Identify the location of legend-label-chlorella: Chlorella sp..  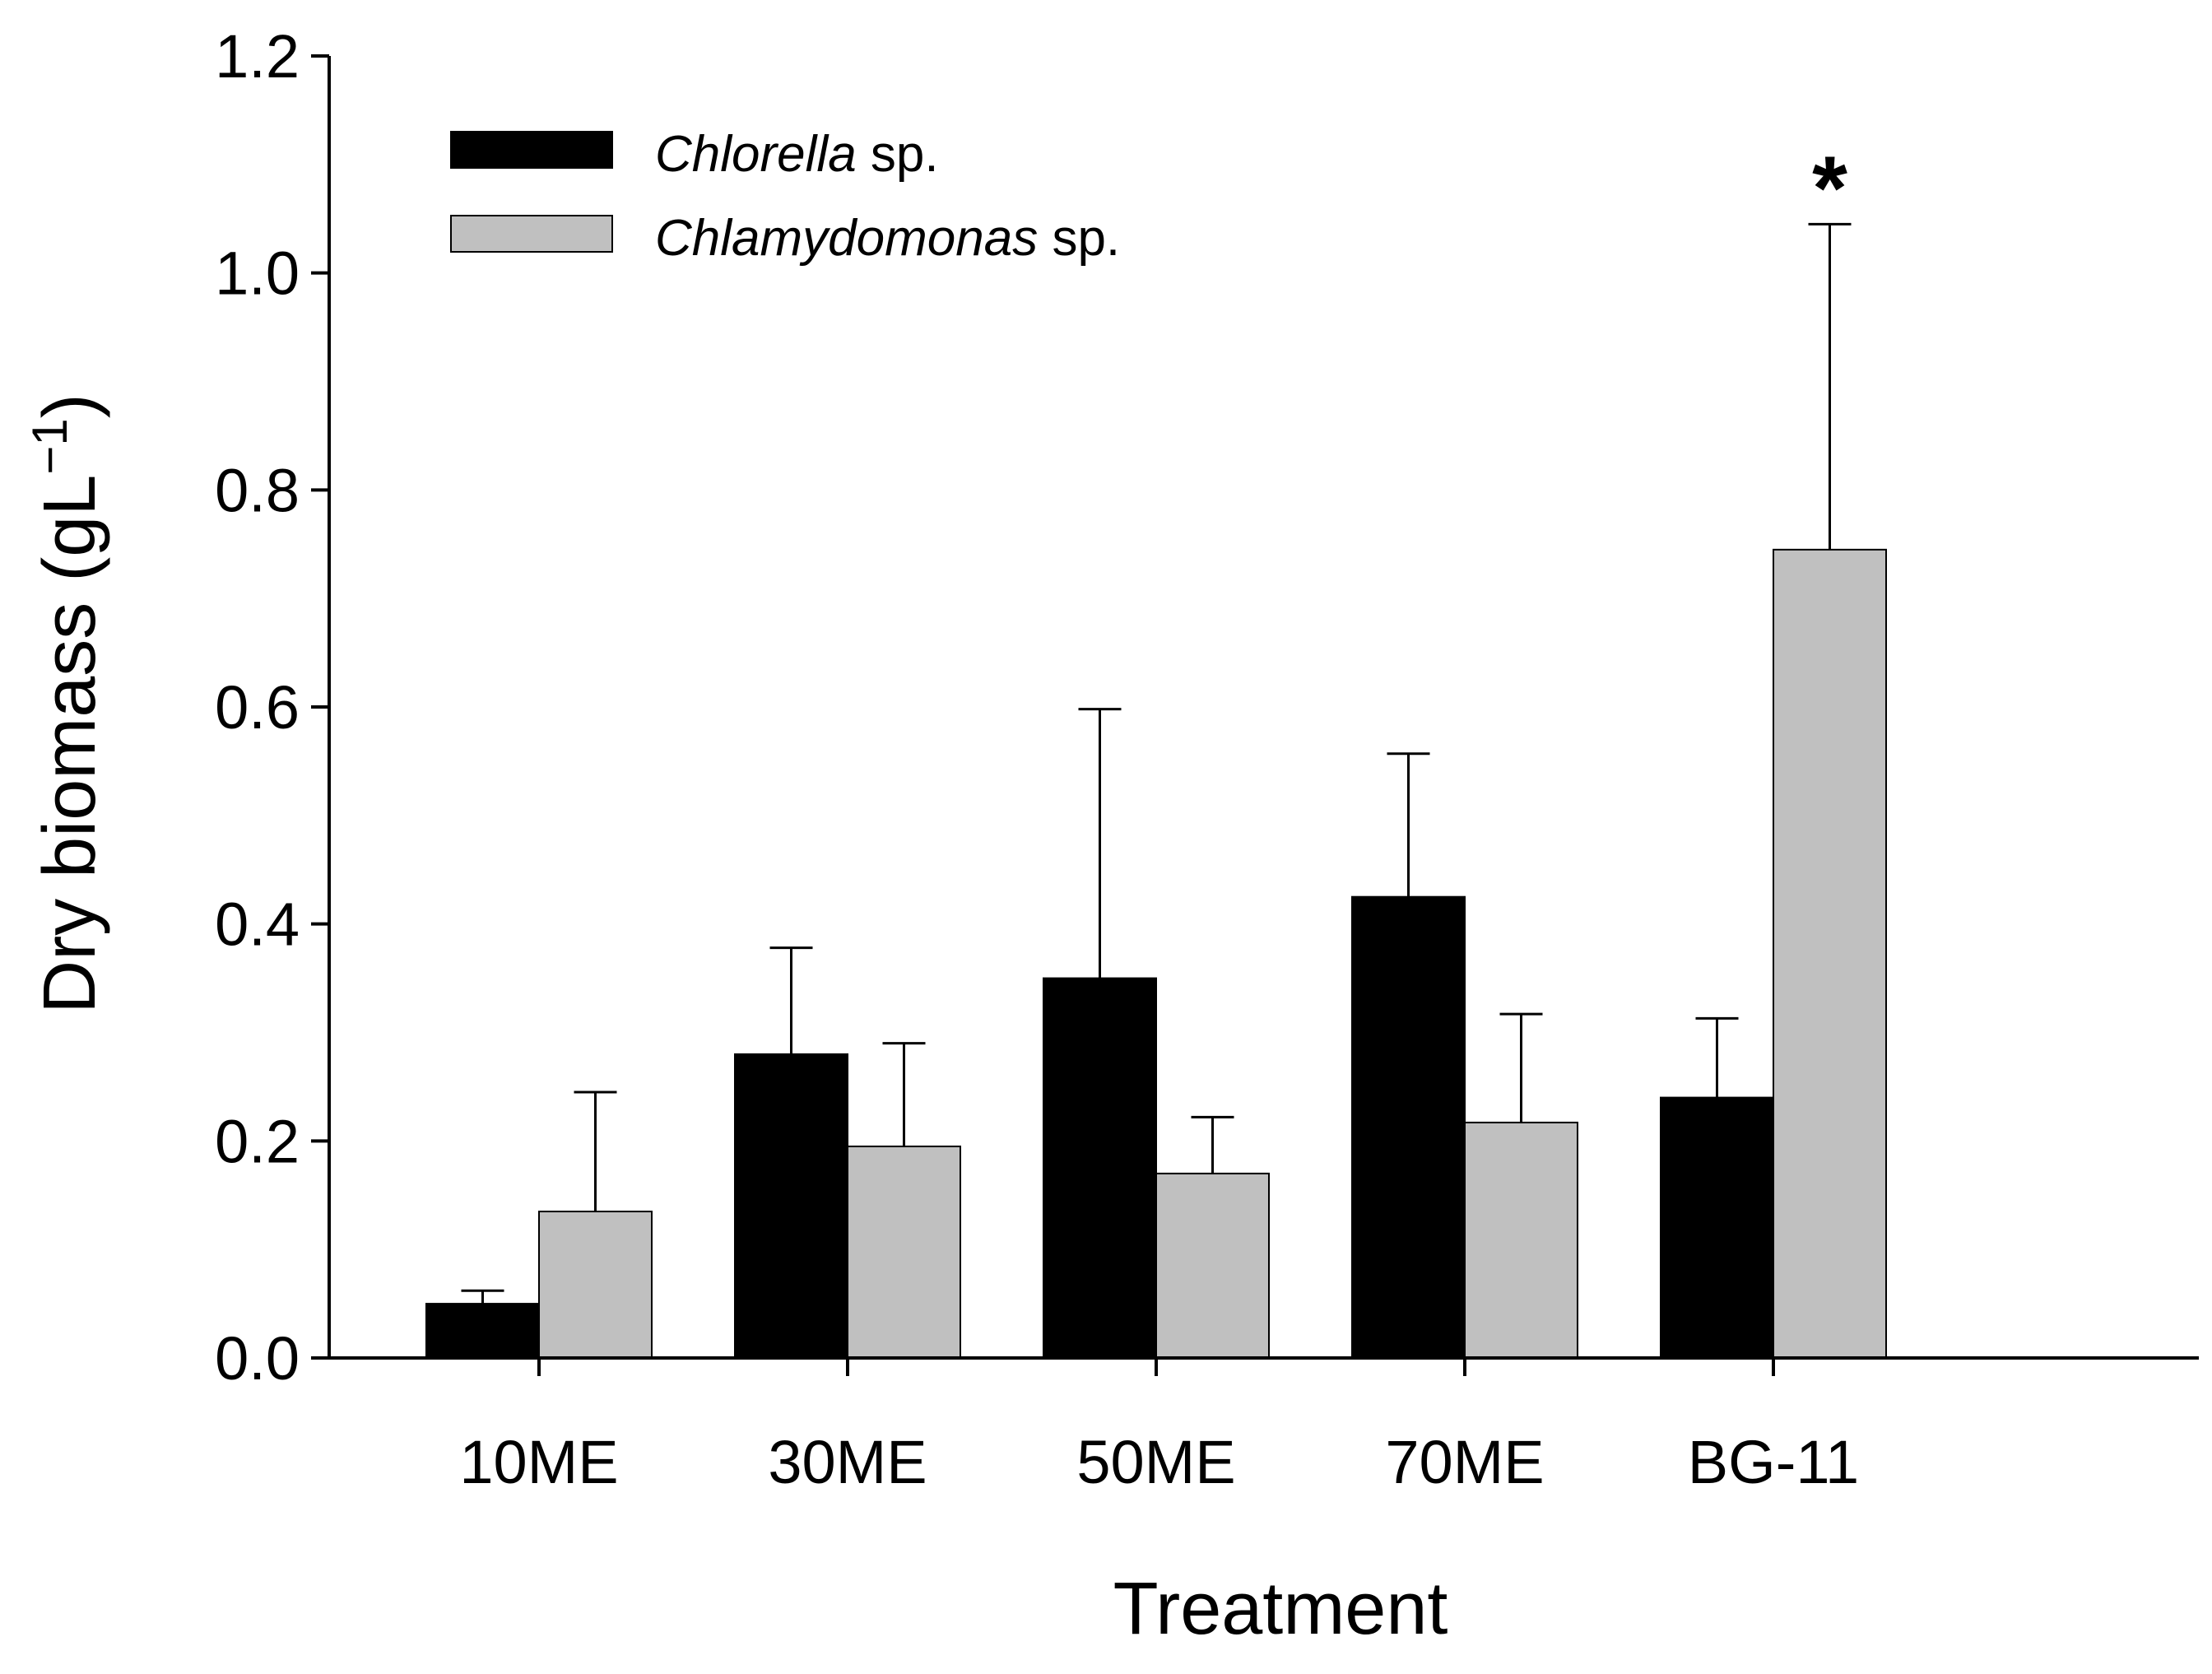
(797, 154).